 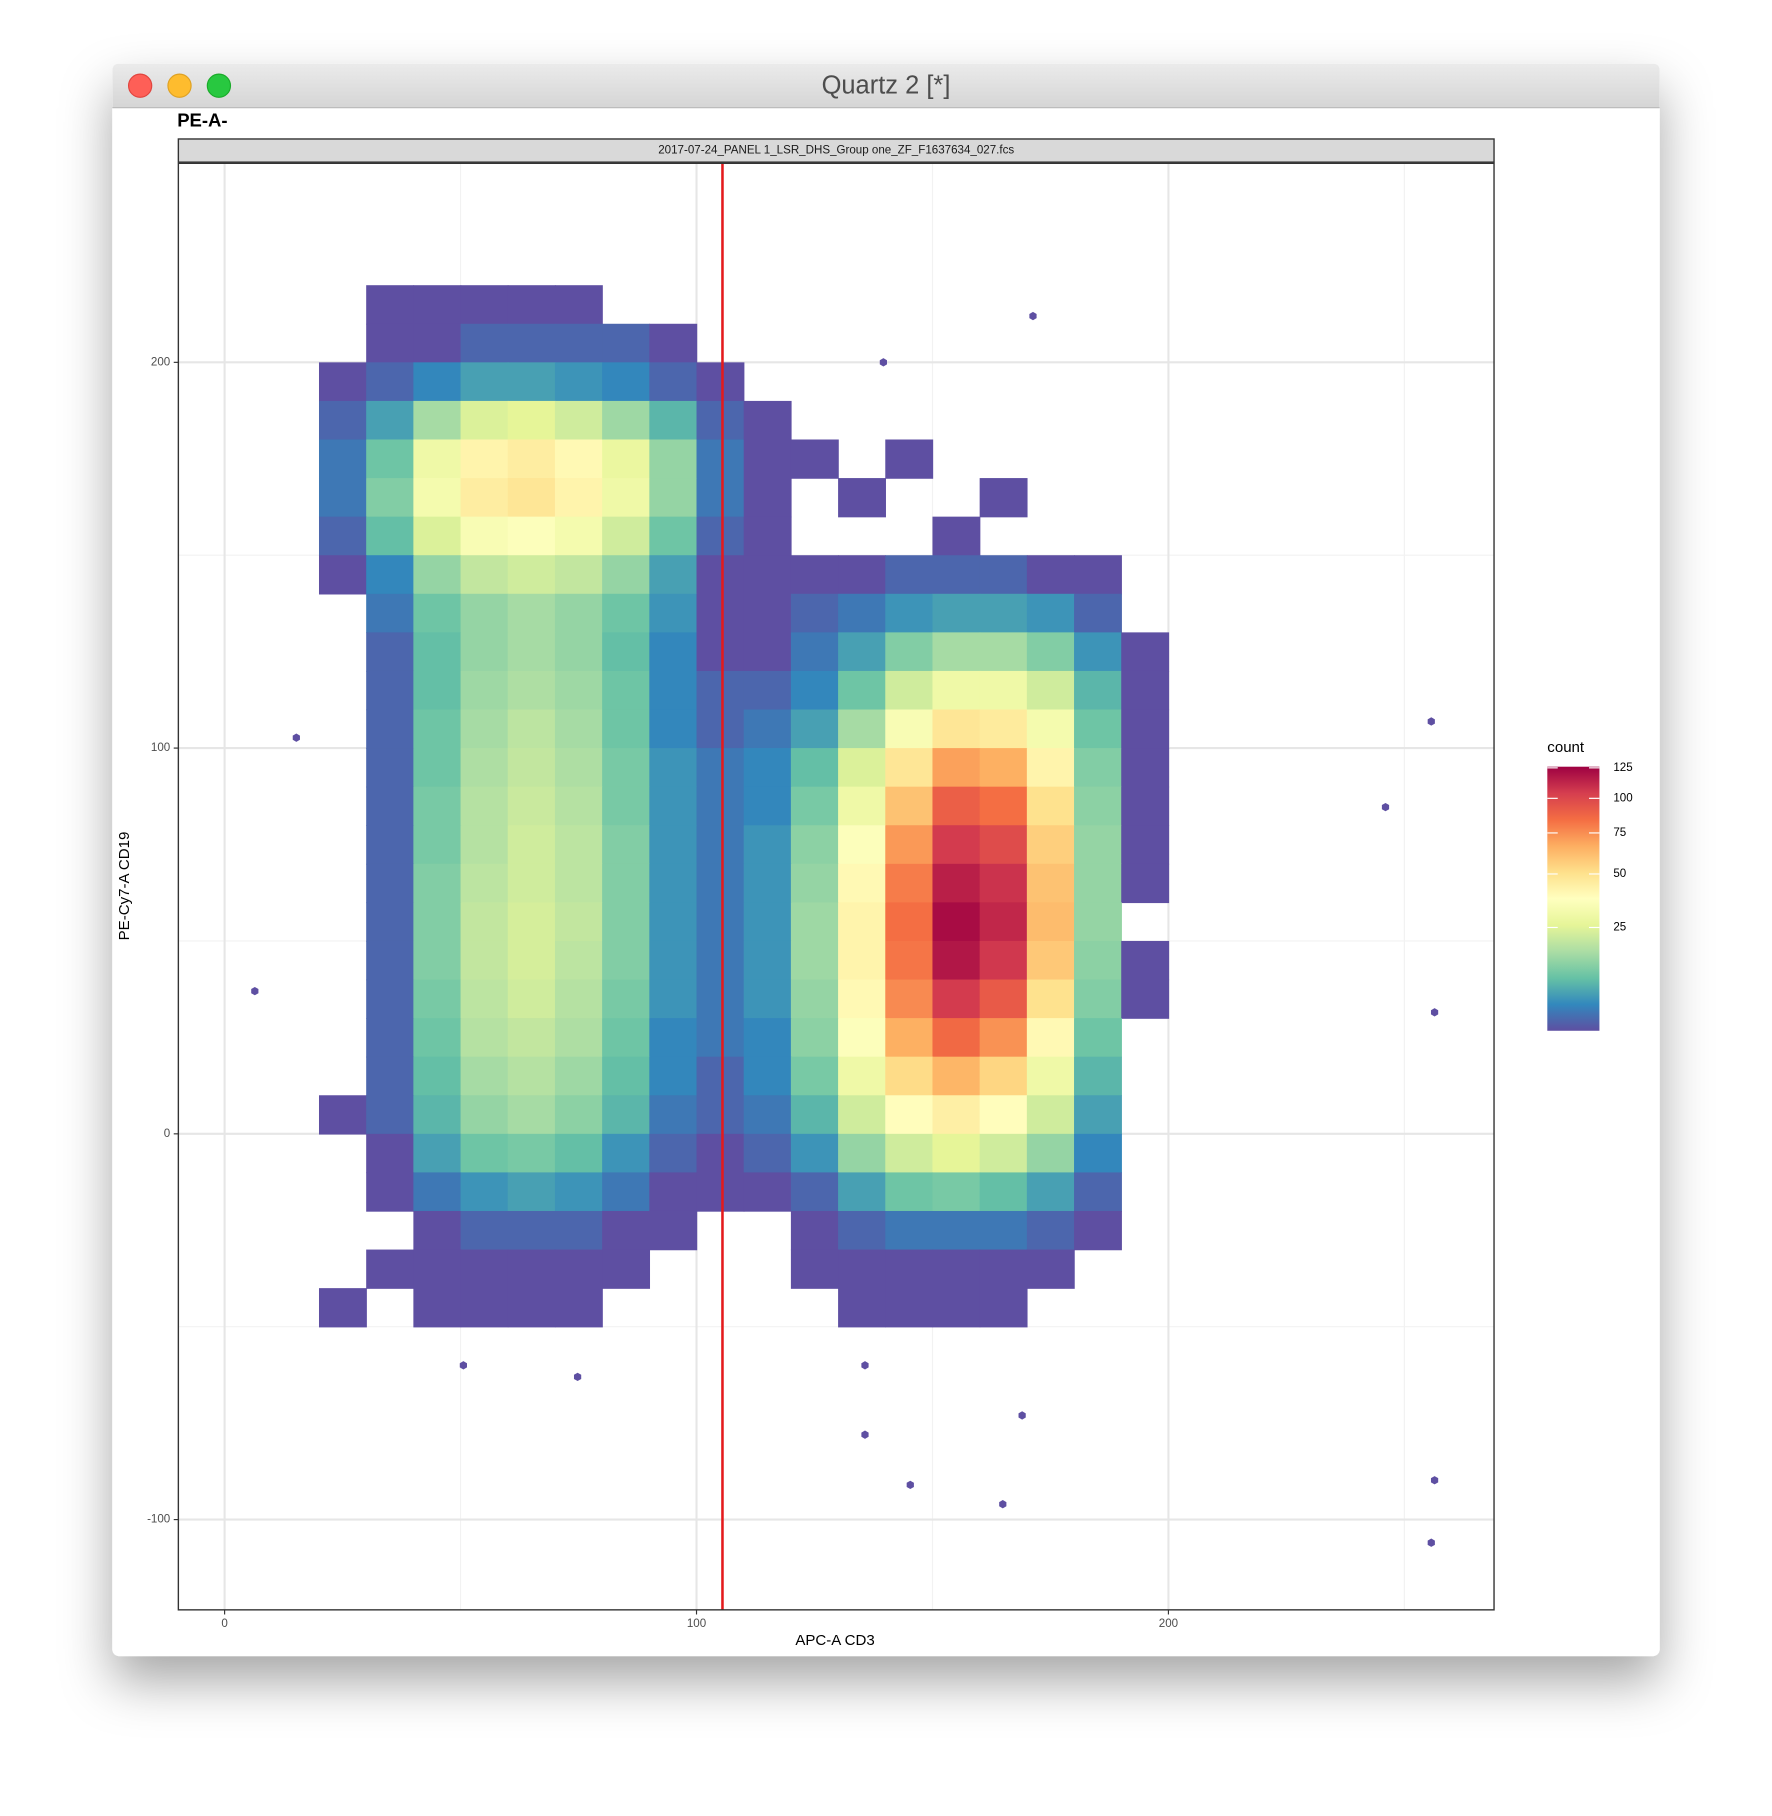 I want to click on colorbar, so click(x=1573, y=898).